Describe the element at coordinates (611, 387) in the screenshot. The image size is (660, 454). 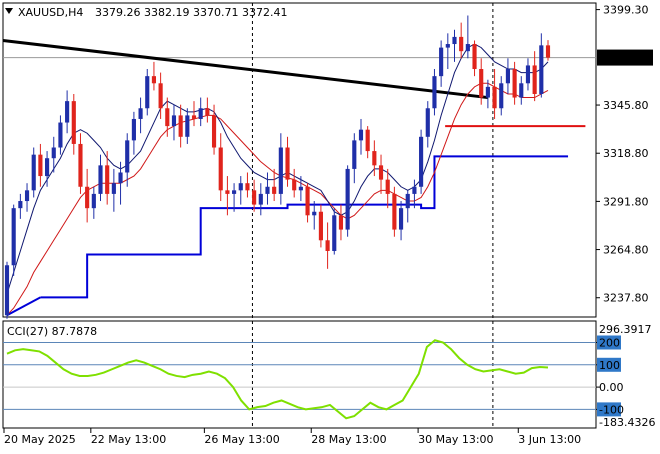
I see `cci-level-label-2: 0.00` at that location.